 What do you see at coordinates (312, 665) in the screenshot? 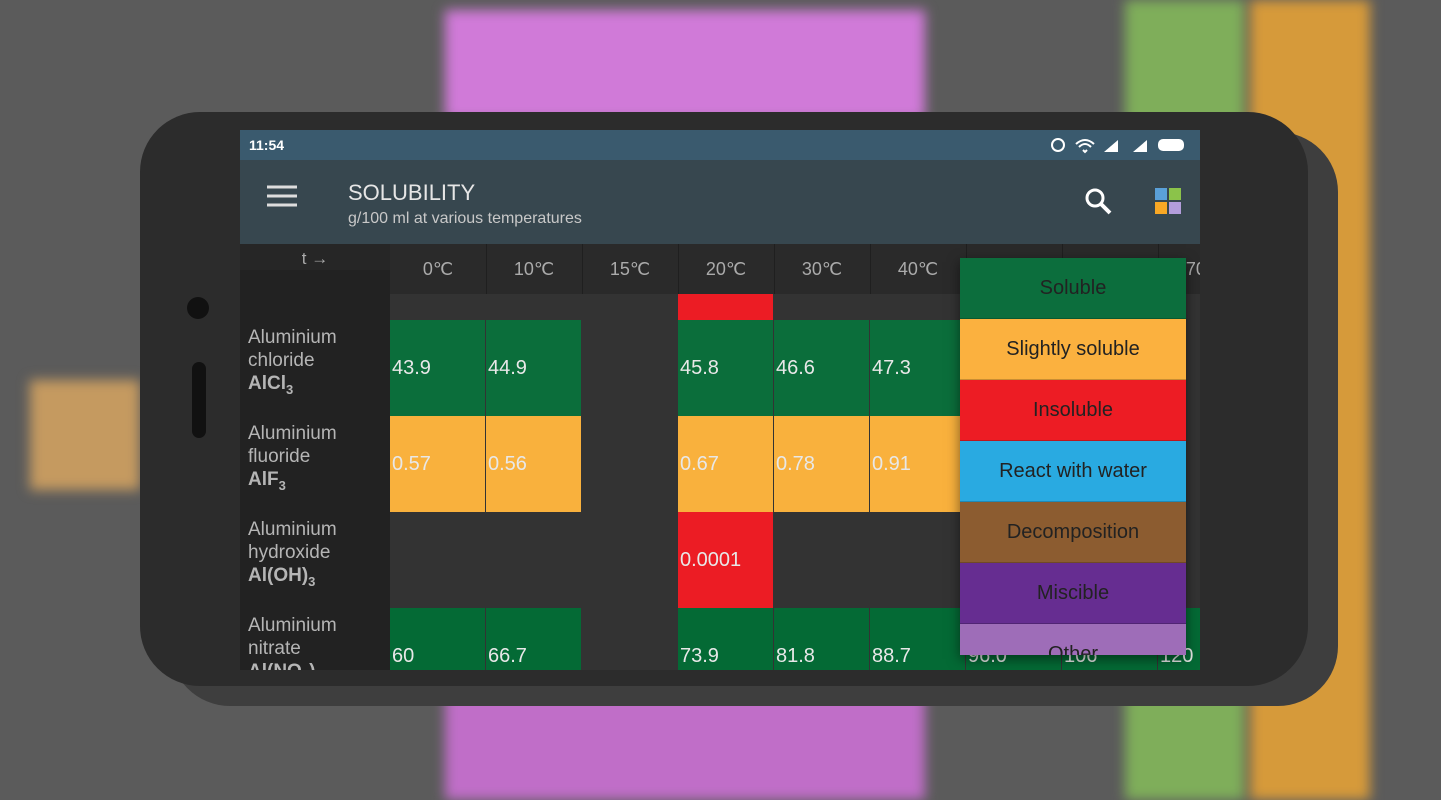
I see `formula-part: )` at bounding box center [312, 665].